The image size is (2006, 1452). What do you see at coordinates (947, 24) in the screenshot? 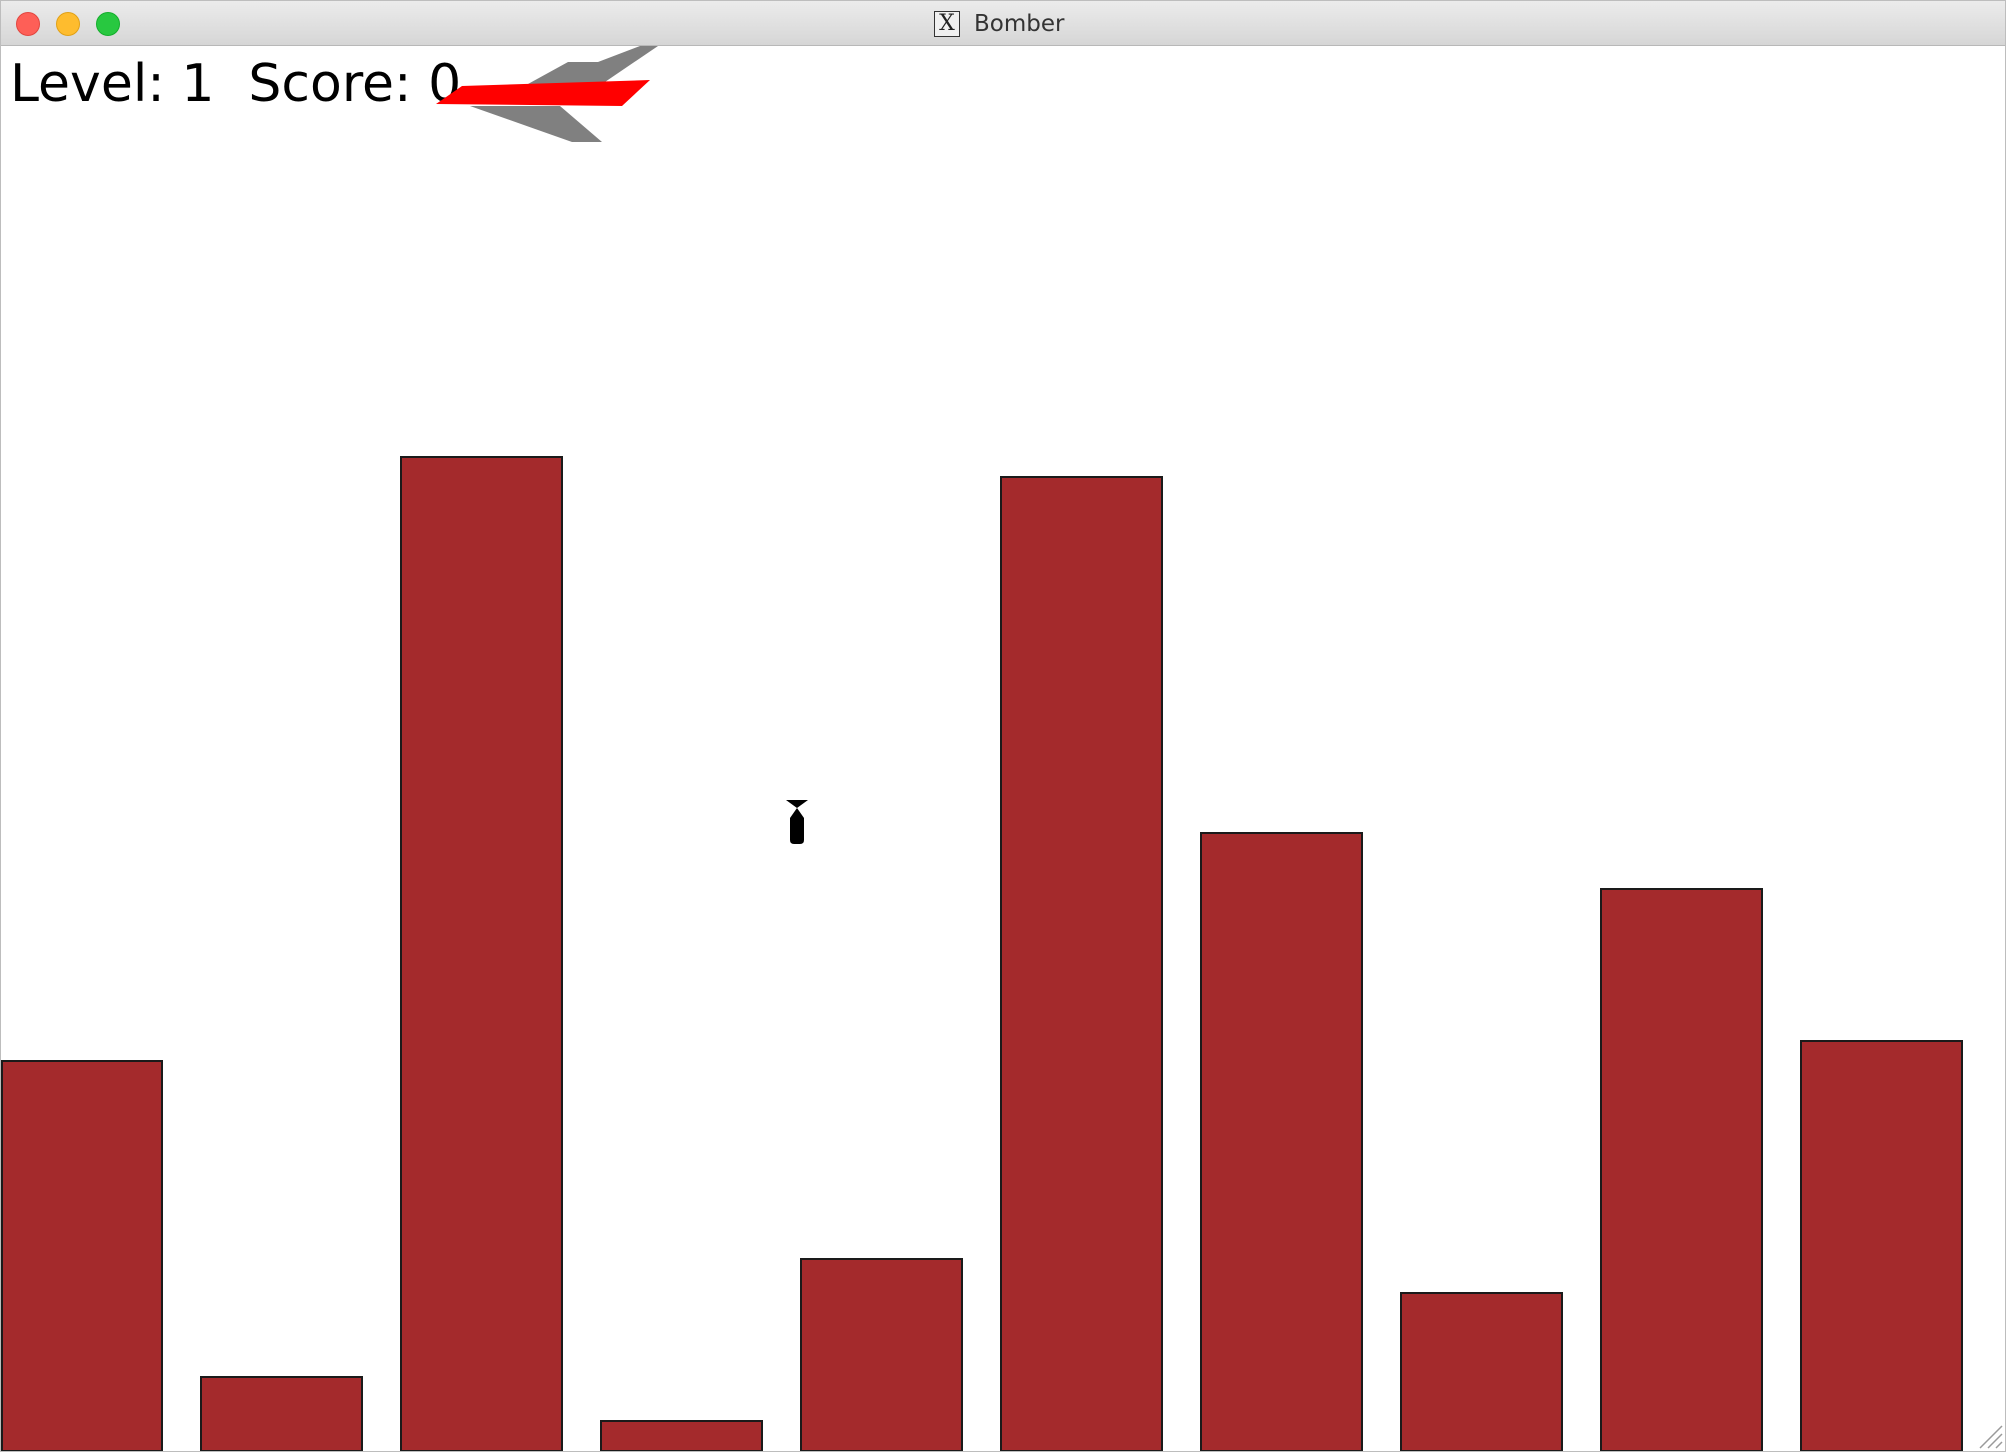
I see `x11-icon: X` at bounding box center [947, 24].